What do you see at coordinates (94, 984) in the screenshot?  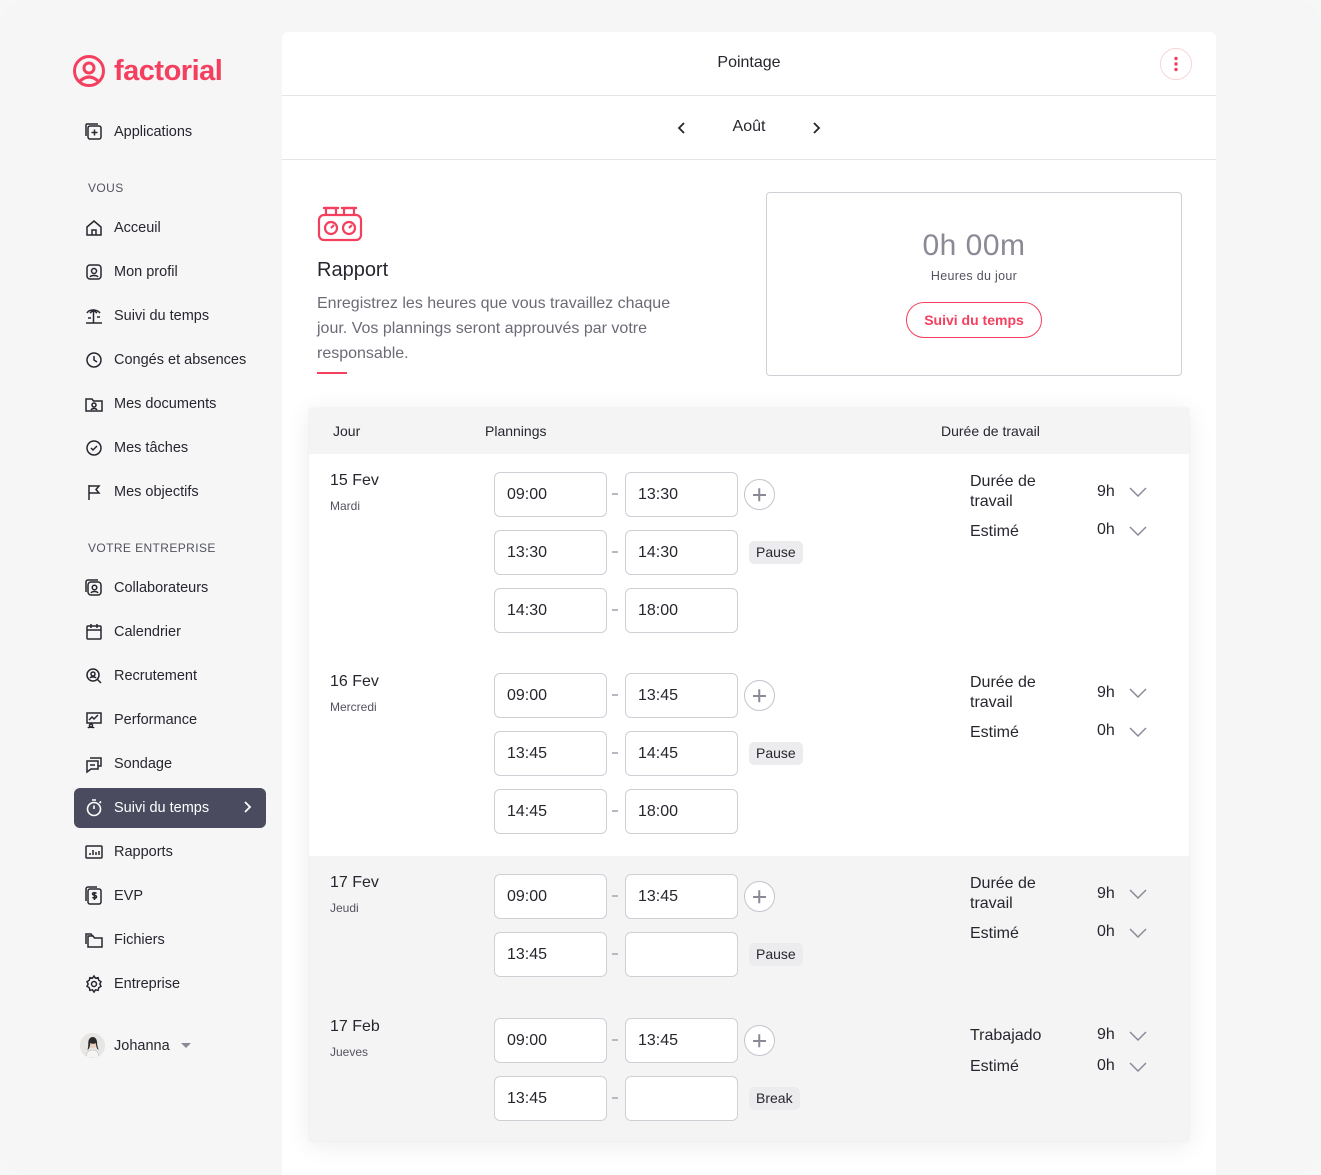 I see `gear-icon` at bounding box center [94, 984].